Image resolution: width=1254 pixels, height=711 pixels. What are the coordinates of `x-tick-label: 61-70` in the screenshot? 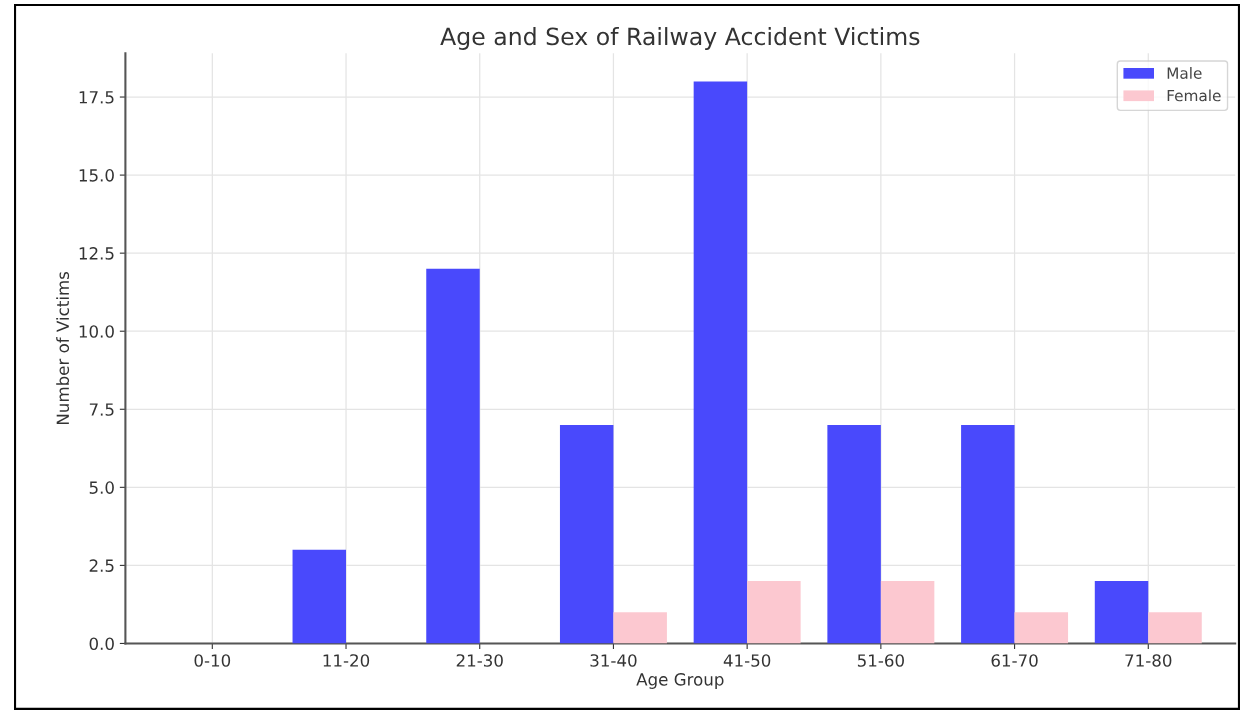 It's located at (1014, 660).